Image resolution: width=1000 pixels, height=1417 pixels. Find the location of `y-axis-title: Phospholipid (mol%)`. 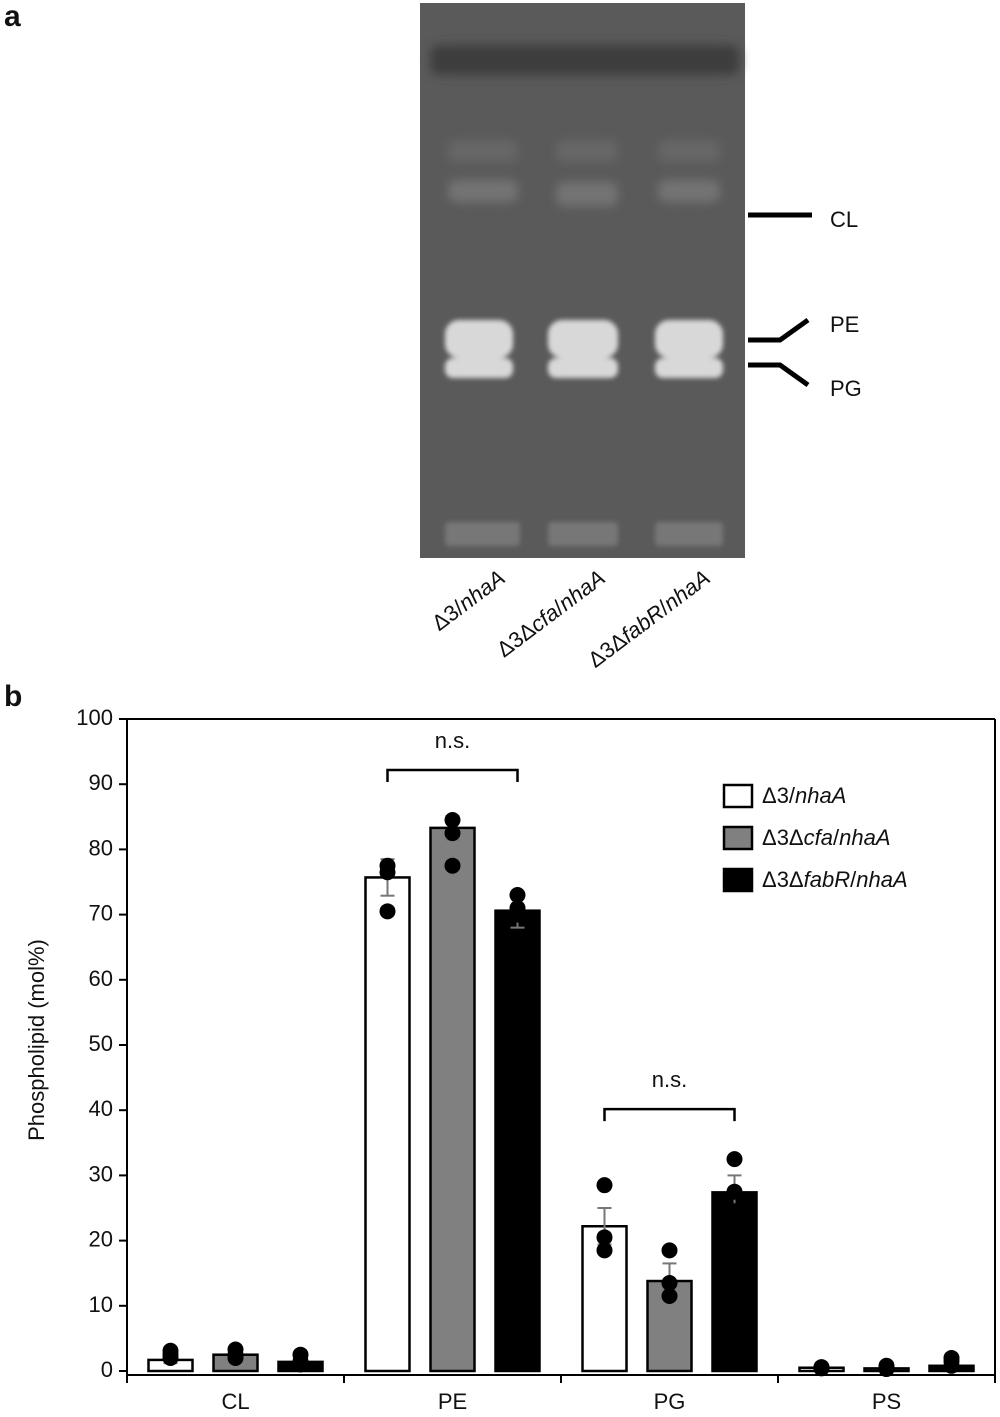

y-axis-title: Phospholipid (mol%) is located at coordinates (36, 1040).